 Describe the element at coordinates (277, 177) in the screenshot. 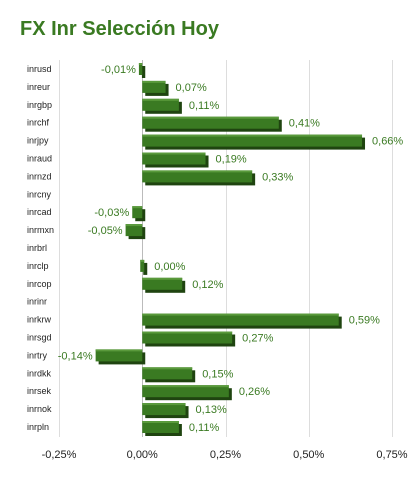

I see `data-label: 0,33%` at that location.